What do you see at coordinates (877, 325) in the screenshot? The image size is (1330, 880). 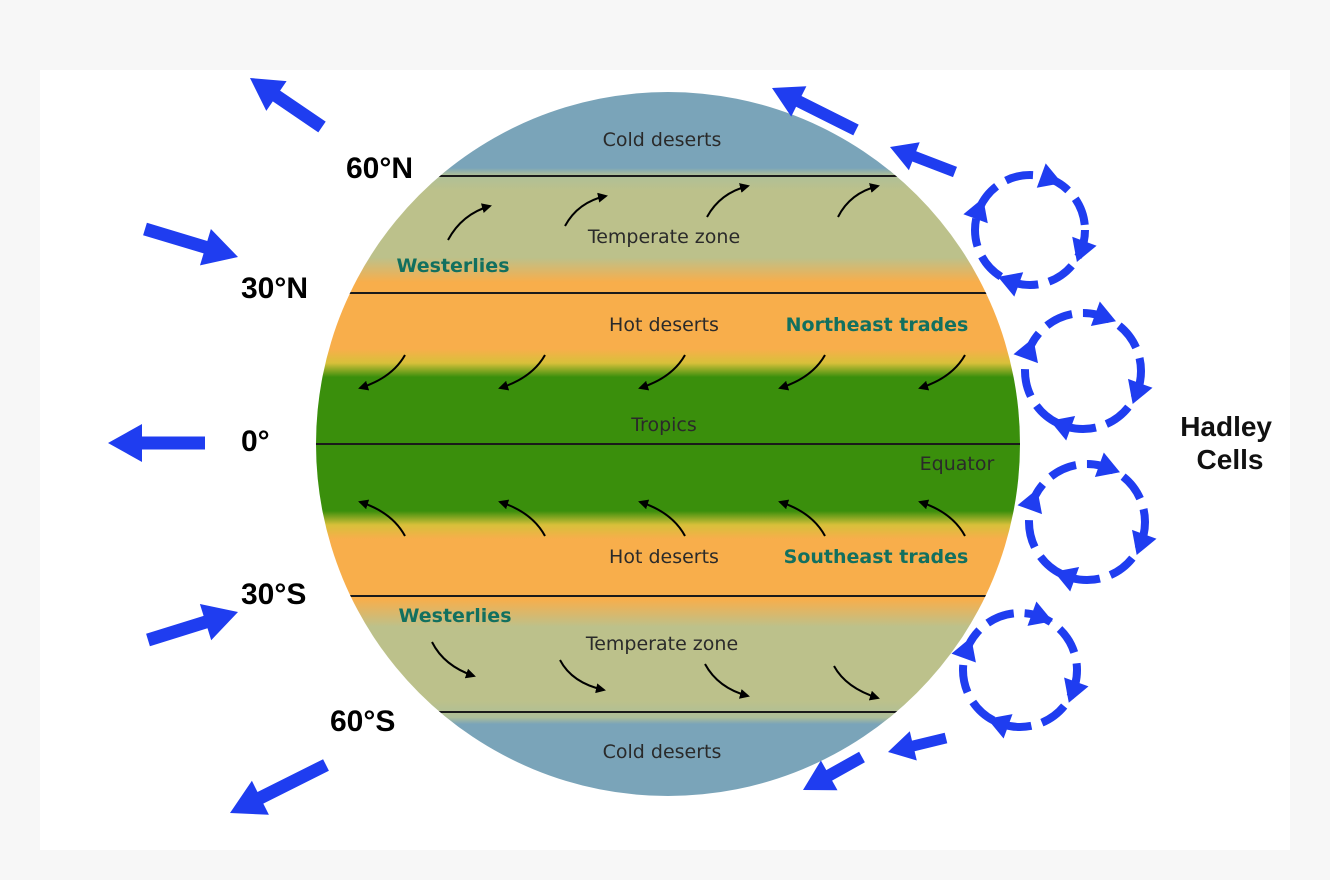 I see `wind-label-northeast-trades: Northeast trades` at bounding box center [877, 325].